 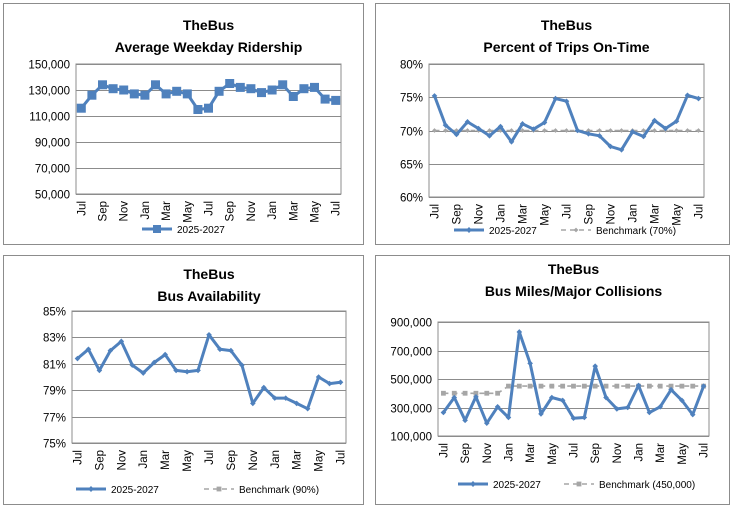 What do you see at coordinates (208, 296) in the screenshot?
I see `chart-subtitle: Bus Availability` at bounding box center [208, 296].